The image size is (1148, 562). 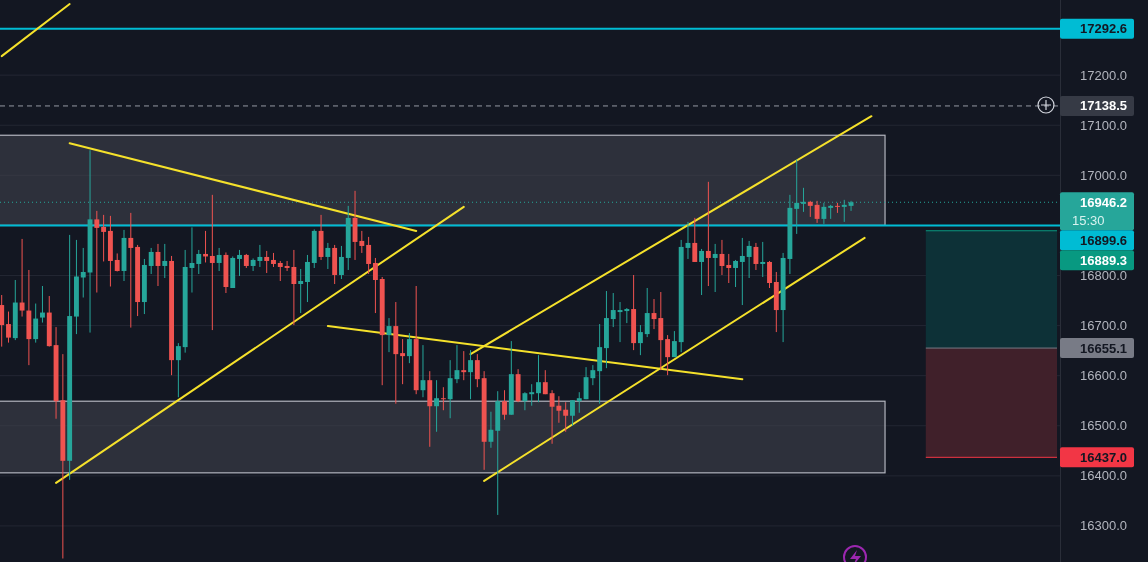 I want to click on y-tick-label: 16800.0, so click(x=1103, y=276).